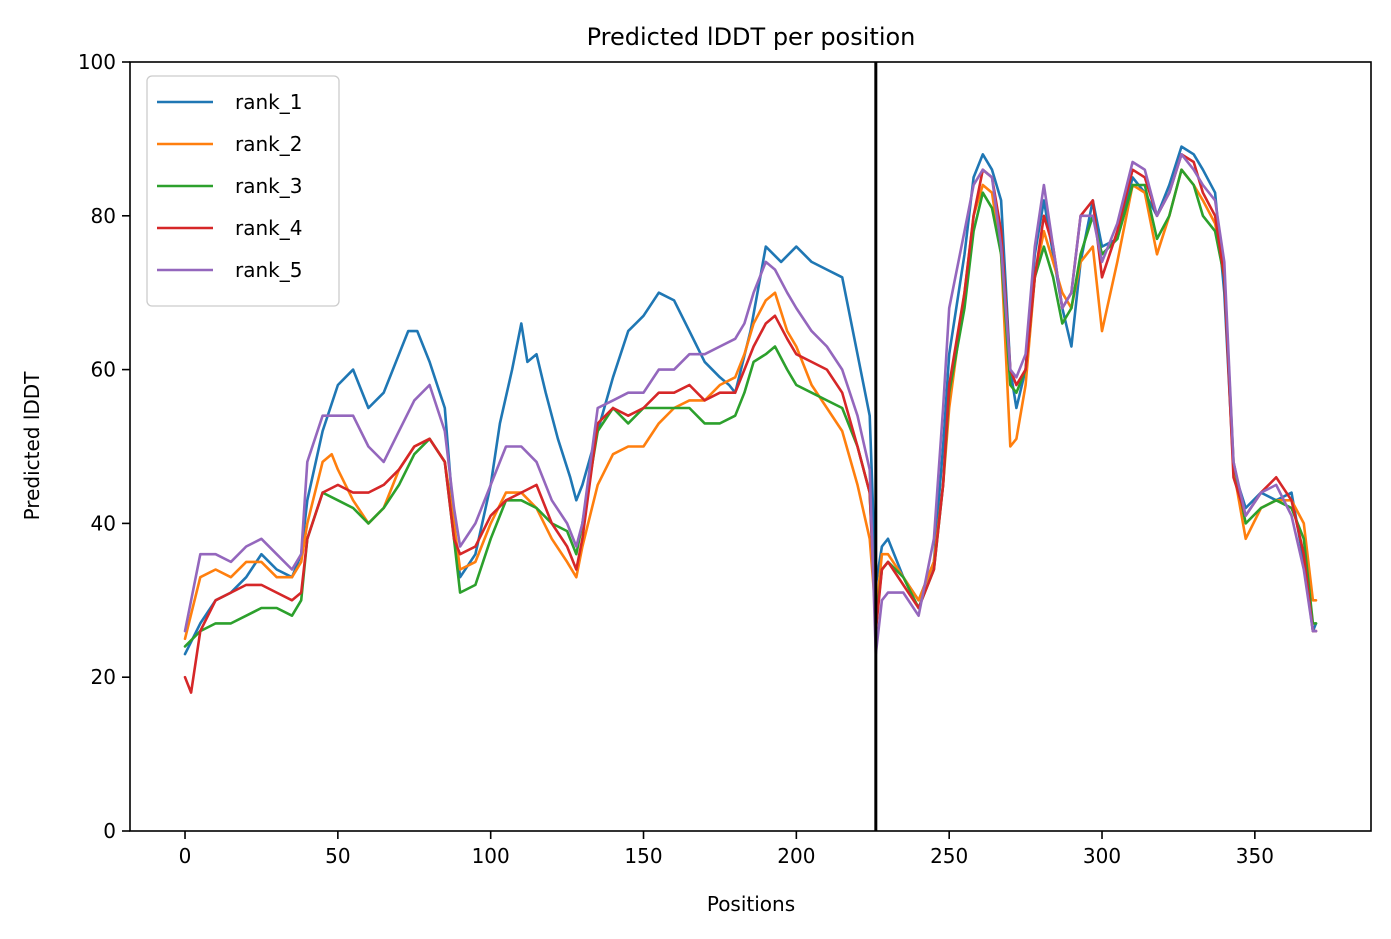 The width and height of the screenshot is (1391, 939). Describe the element at coordinates (796, 856) in the screenshot. I see `x-tick-label: 200` at that location.